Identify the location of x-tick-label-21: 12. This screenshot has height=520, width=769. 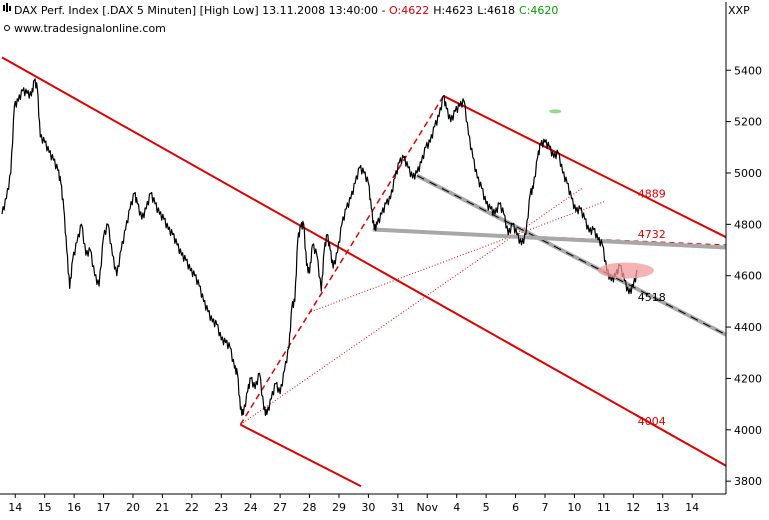
(633, 507).